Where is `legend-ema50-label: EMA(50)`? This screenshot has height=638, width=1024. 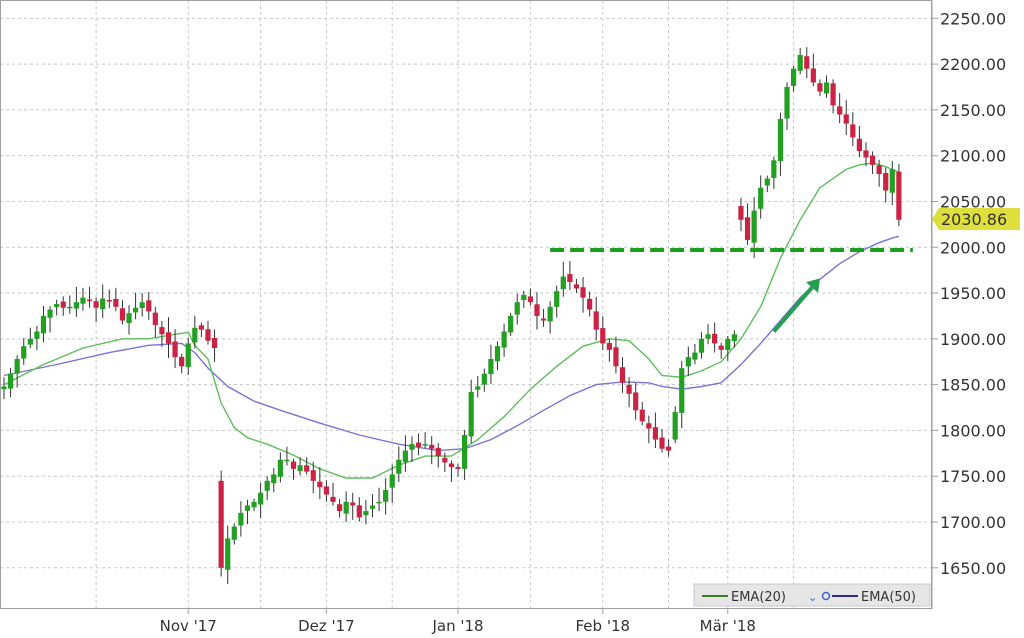
legend-ema50-label: EMA(50) is located at coordinates (888, 597).